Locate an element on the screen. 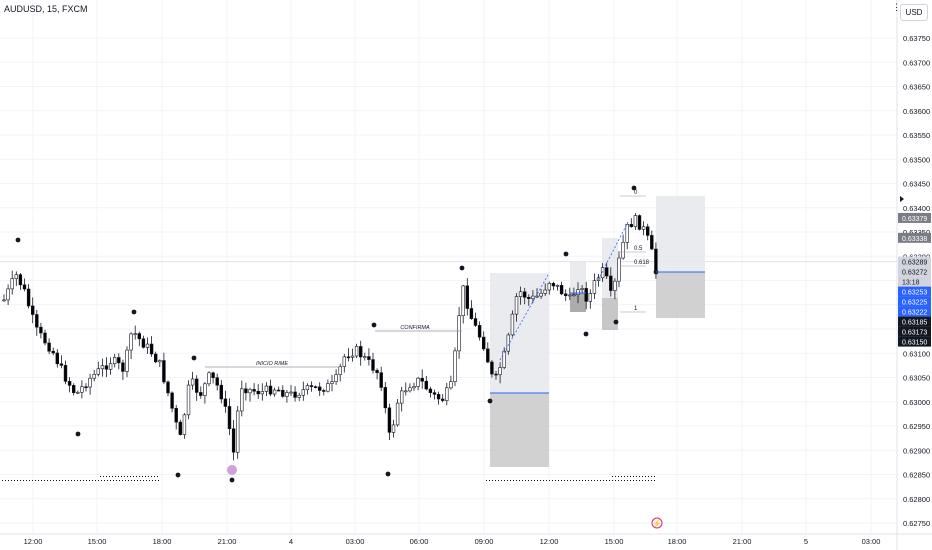 The height and width of the screenshot is (550, 932). more-icon: ⋮ is located at coordinates (896, 7).